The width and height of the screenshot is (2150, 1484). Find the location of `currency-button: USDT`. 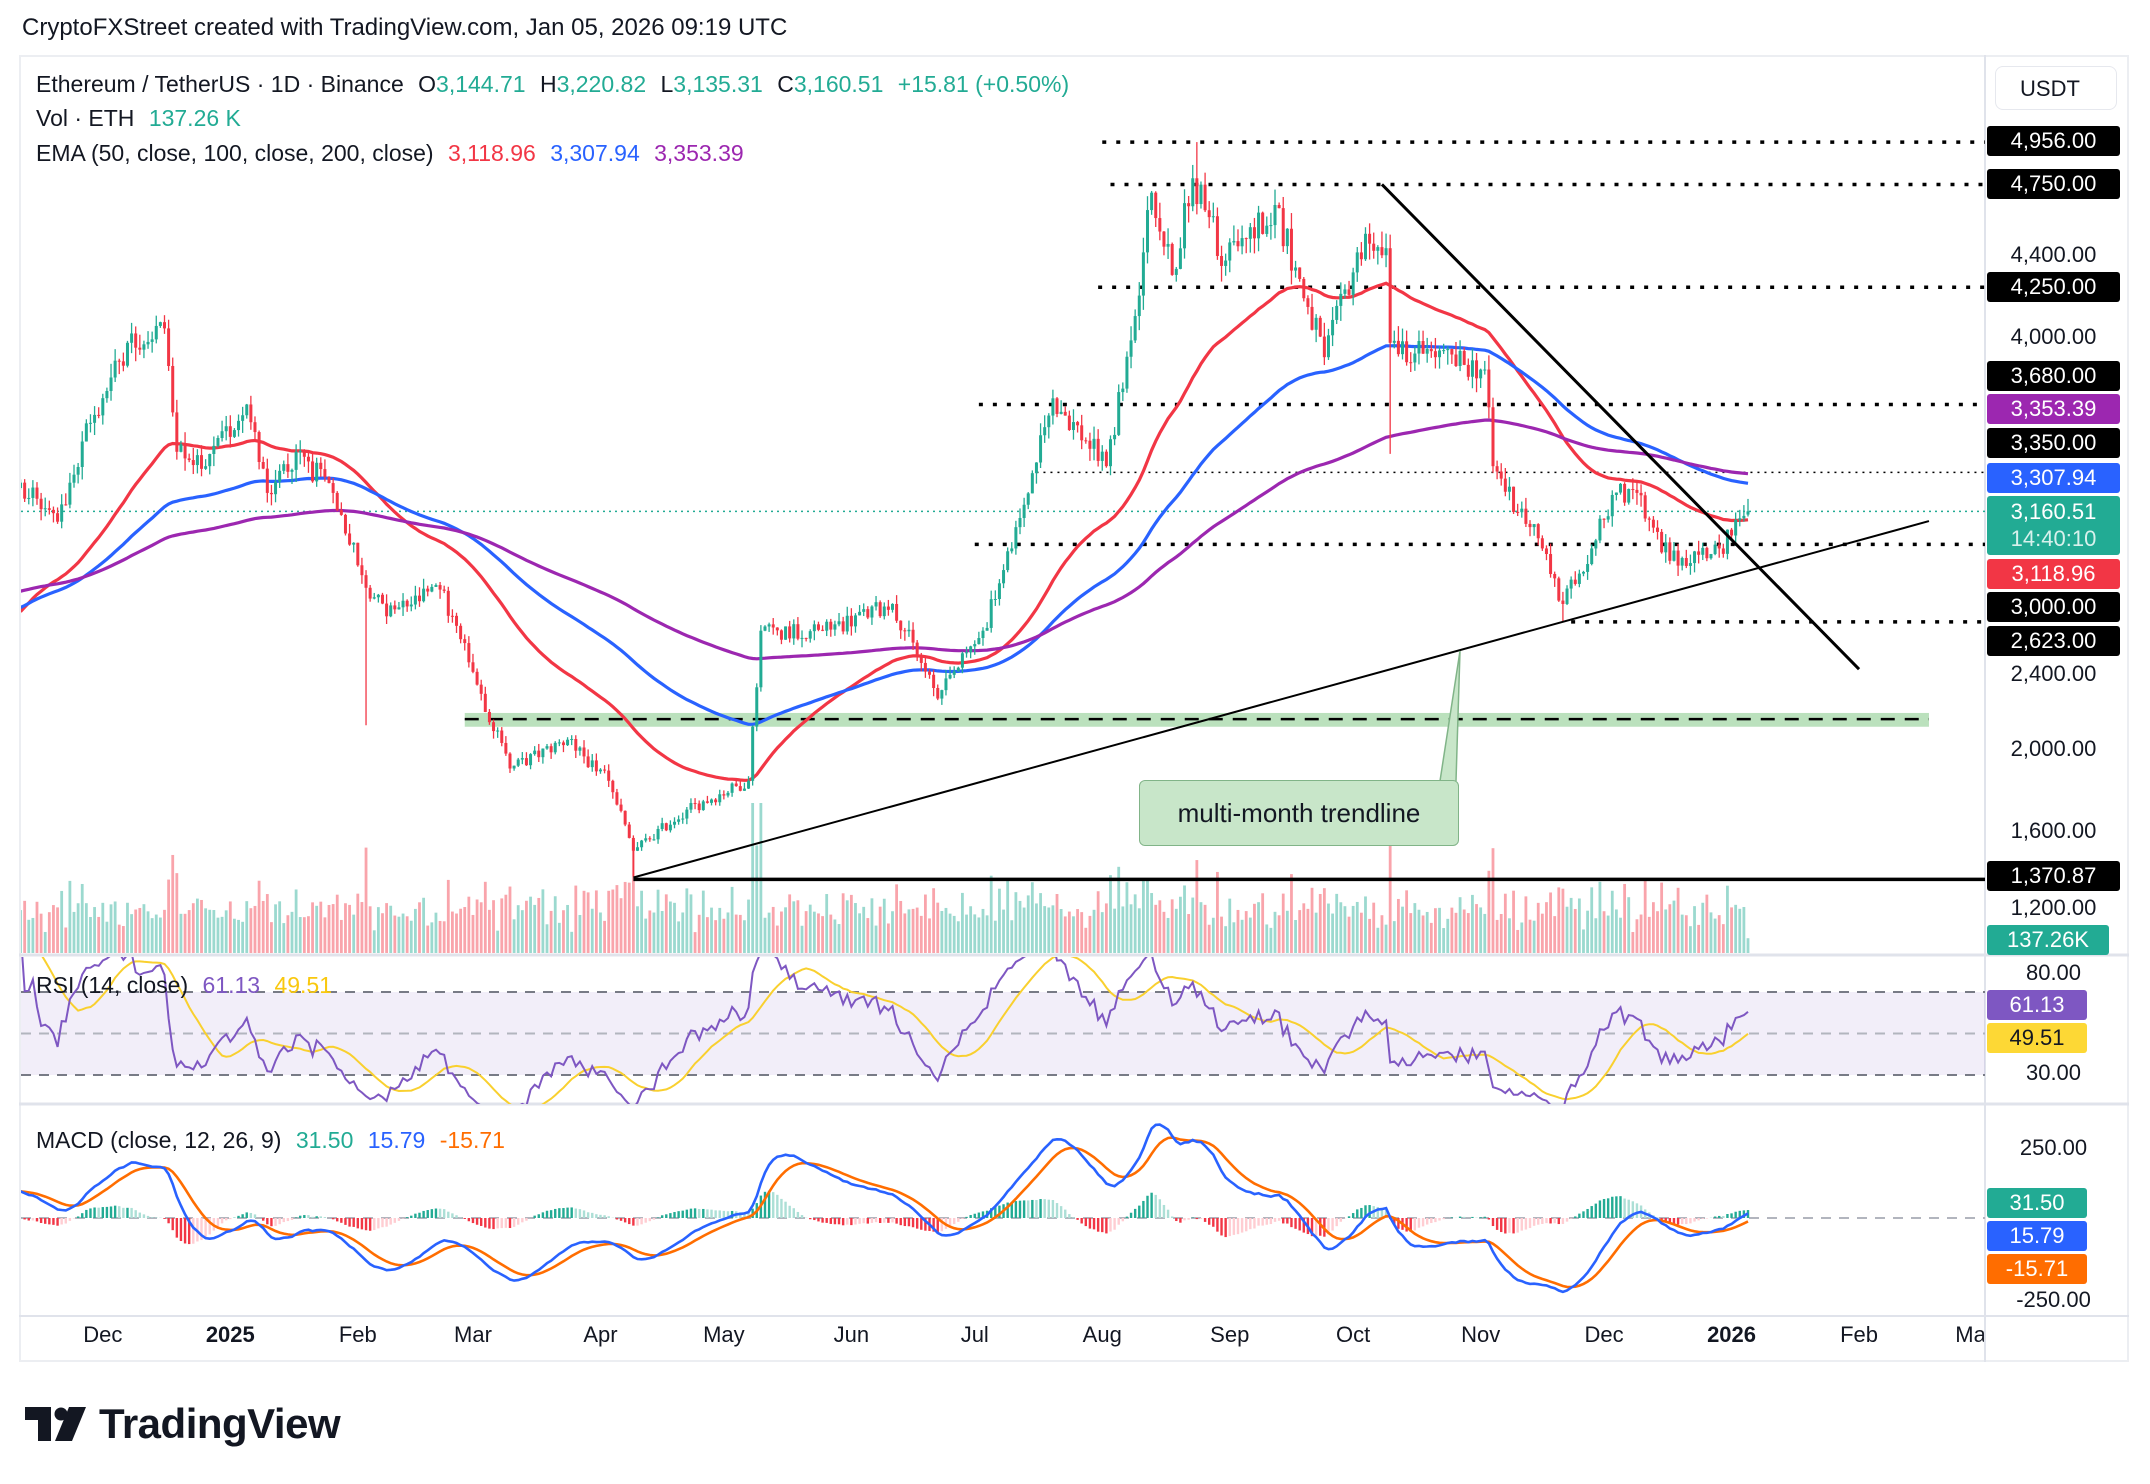

currency-button: USDT is located at coordinates (2056, 88).